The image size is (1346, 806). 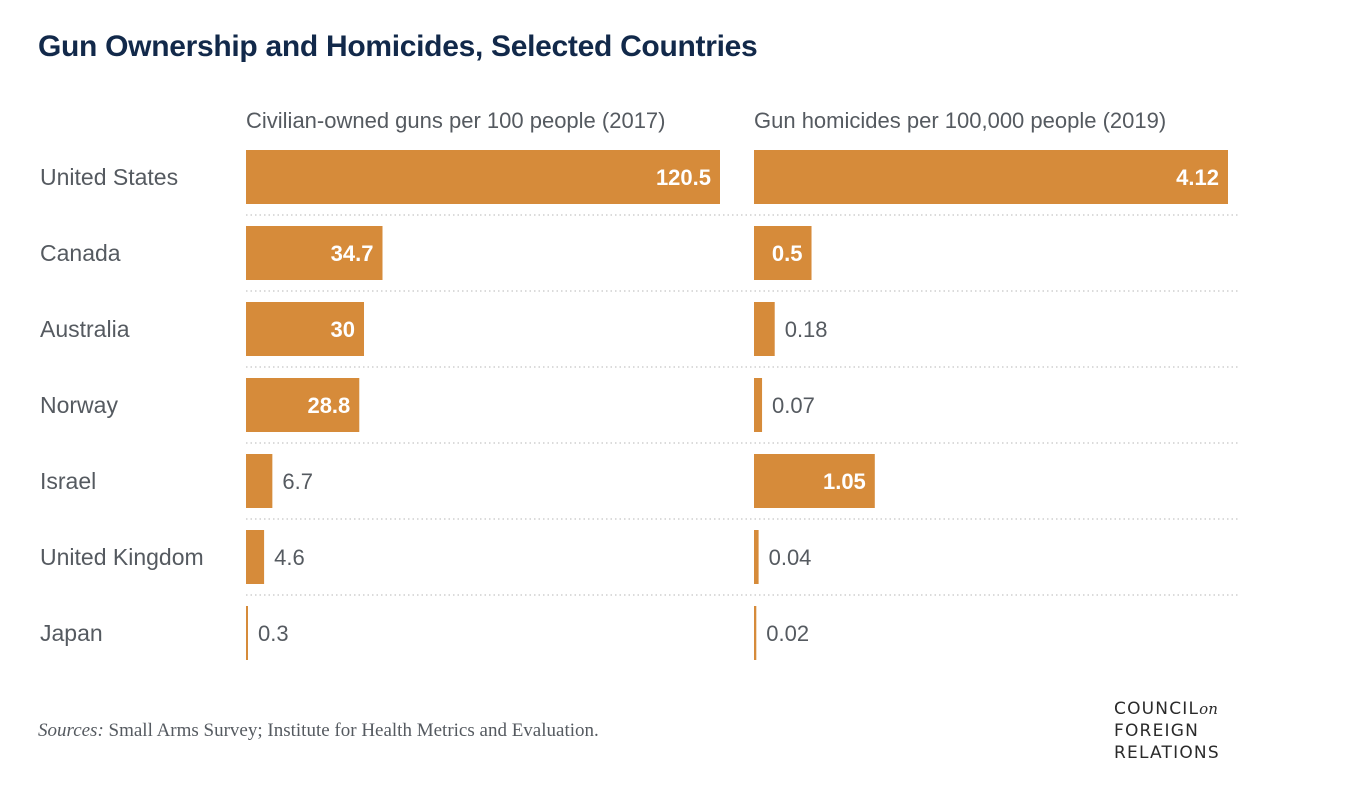 What do you see at coordinates (787, 633) in the screenshot?
I see `value-label-homicides-japan: 0.02` at bounding box center [787, 633].